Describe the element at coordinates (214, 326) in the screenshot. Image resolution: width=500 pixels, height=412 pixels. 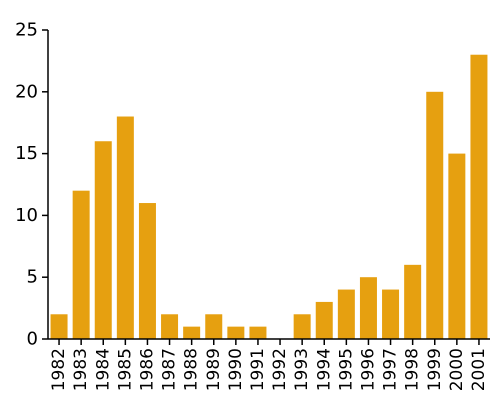
I see `bar-1989` at that location.